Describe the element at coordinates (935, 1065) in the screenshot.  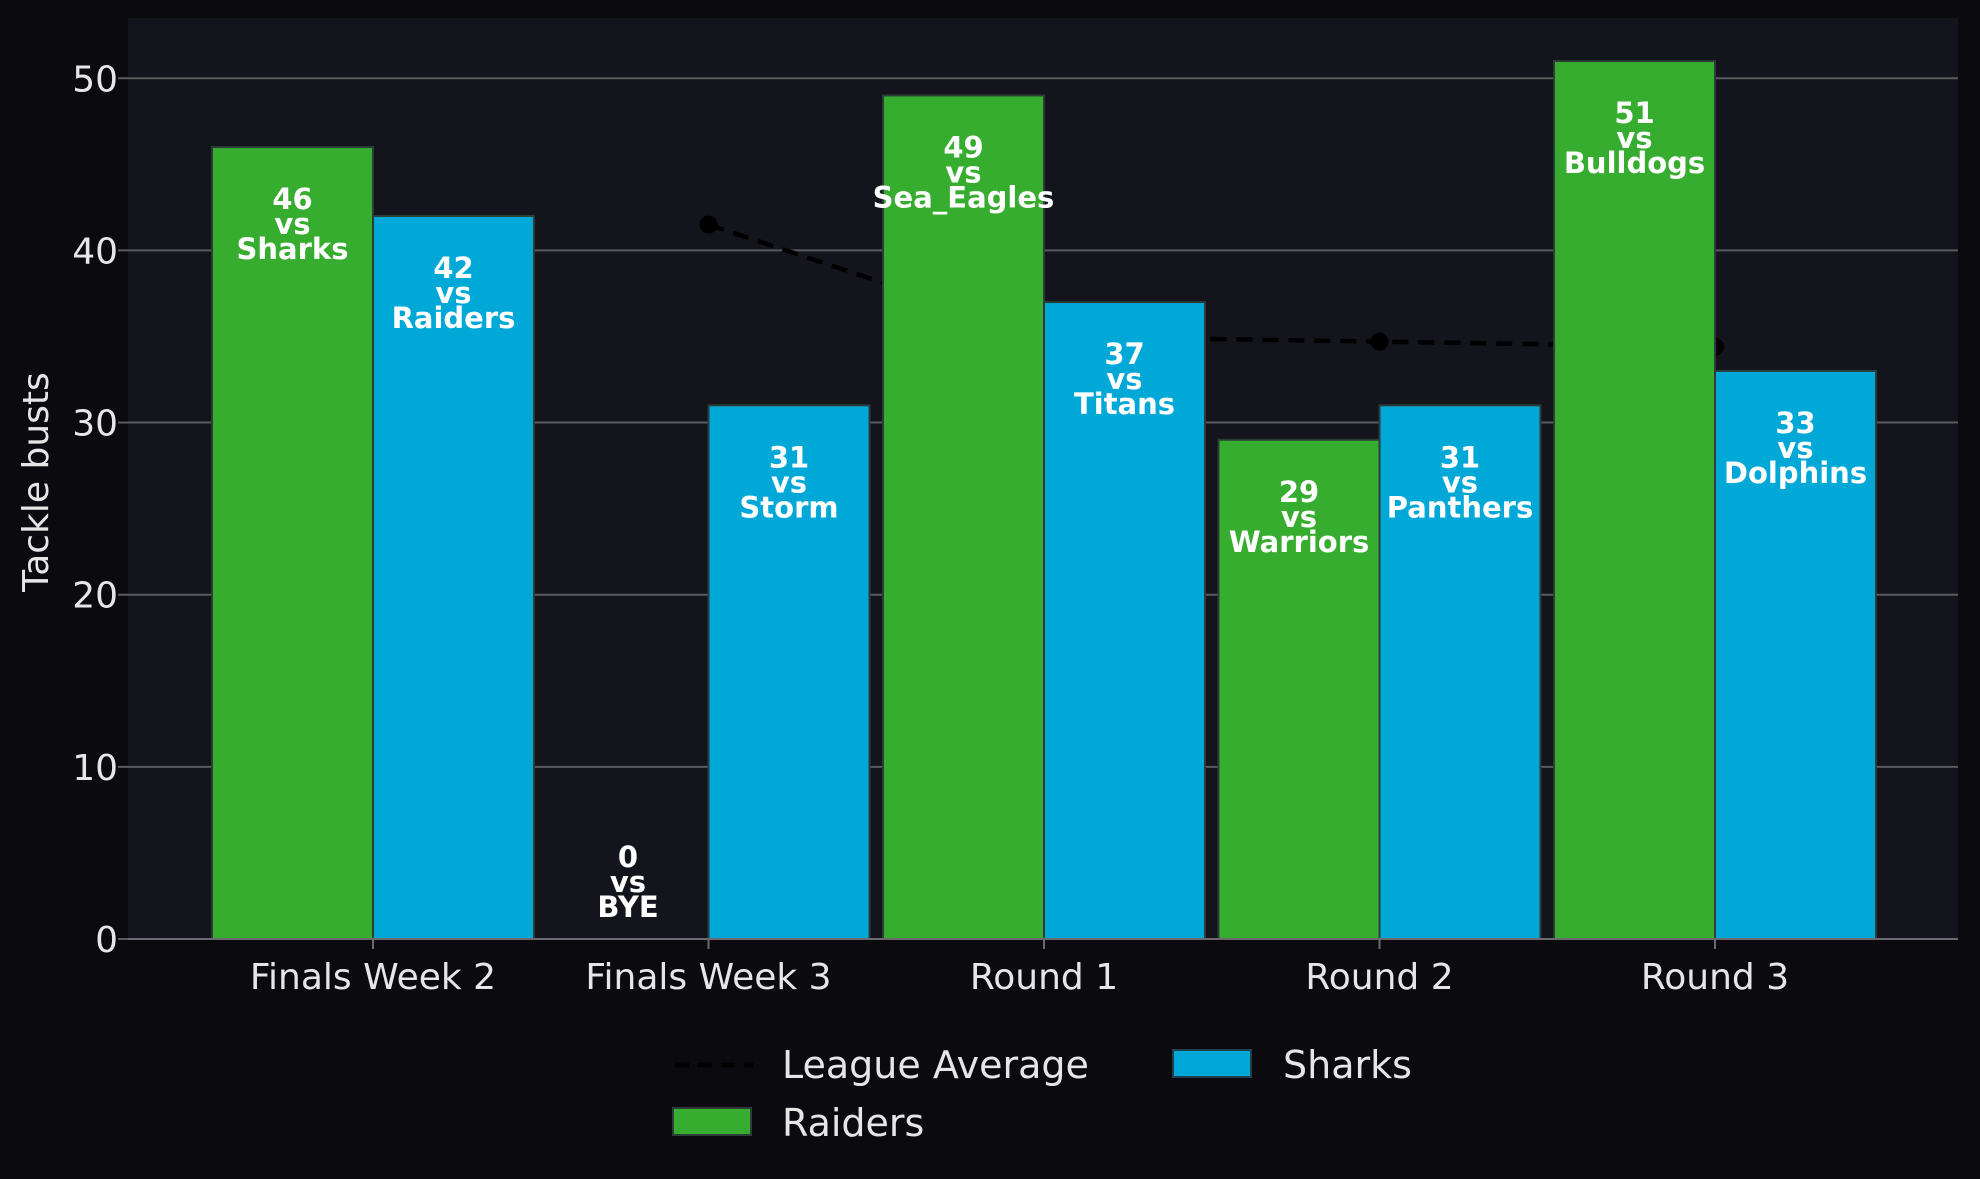
I see `legend-league-average-label: League Average` at that location.